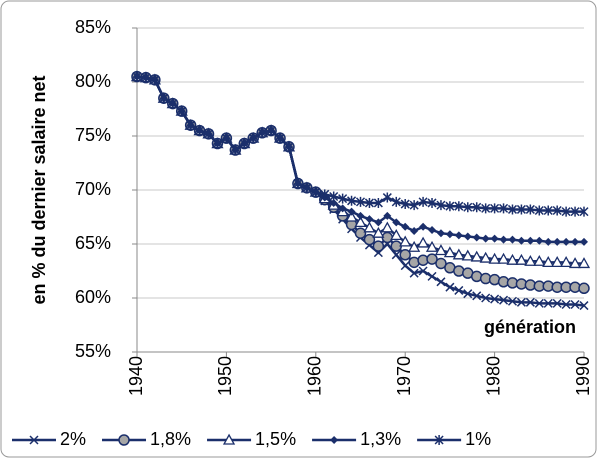 The image size is (597, 463). What do you see at coordinates (93, 189) in the screenshot?
I see `y-tick-label: 70%` at bounding box center [93, 189].